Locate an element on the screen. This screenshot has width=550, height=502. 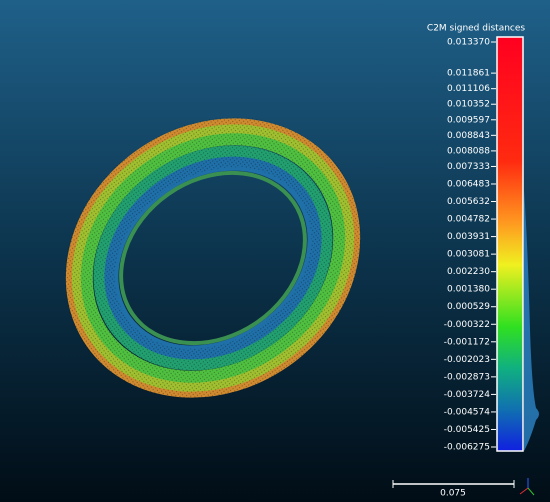
tick-label: -0.001172 is located at coordinates (467, 342).